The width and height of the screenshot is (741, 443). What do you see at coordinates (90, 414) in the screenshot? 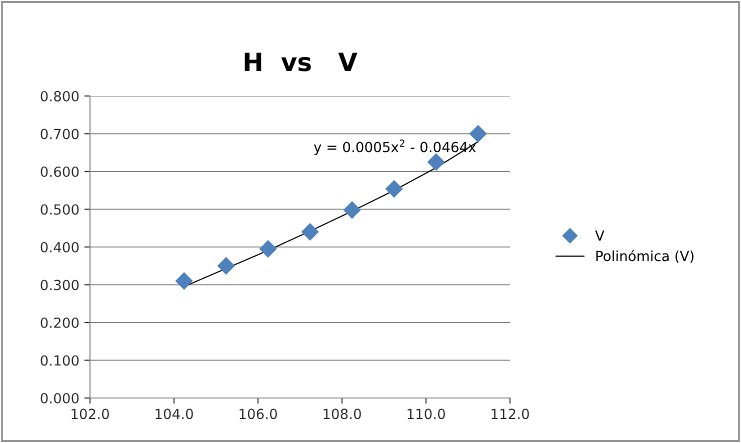
I see `x-tick-label: 102.0` at bounding box center [90, 414].